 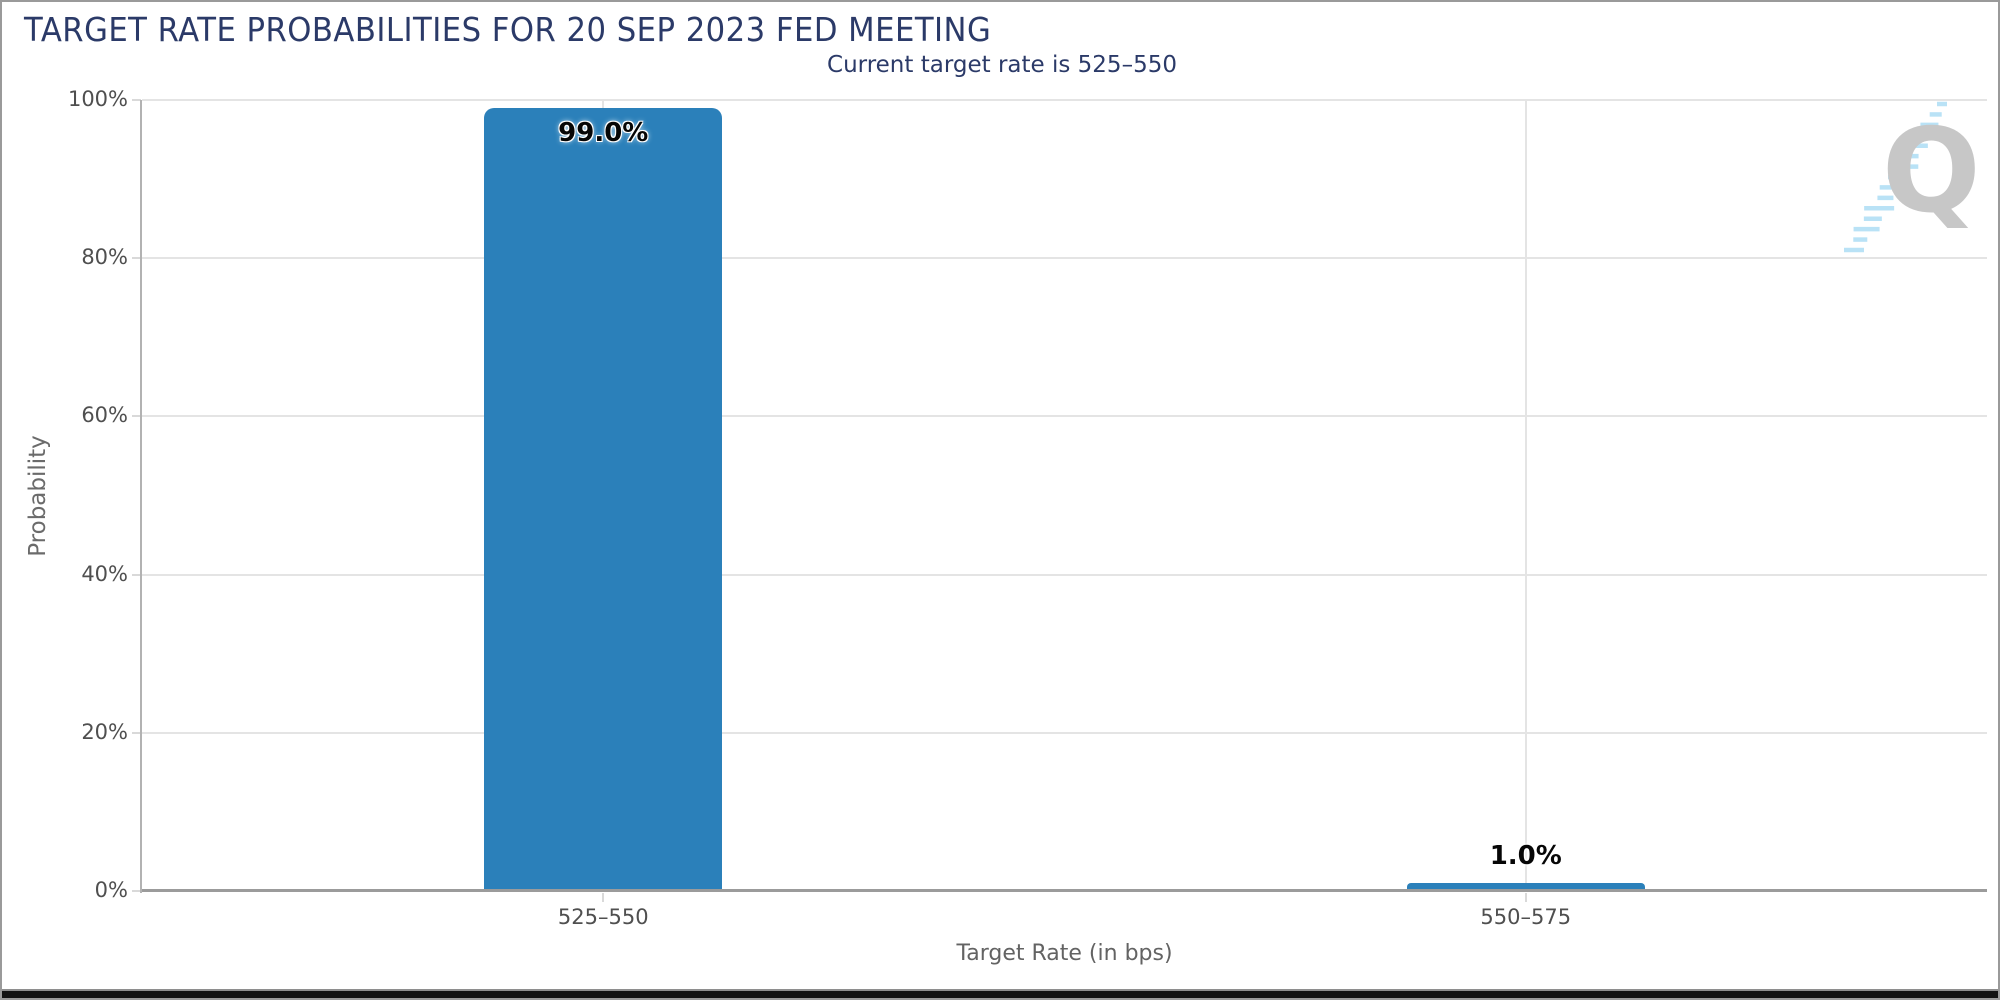 I want to click on x-tick-label: 525–550, so click(x=603, y=917).